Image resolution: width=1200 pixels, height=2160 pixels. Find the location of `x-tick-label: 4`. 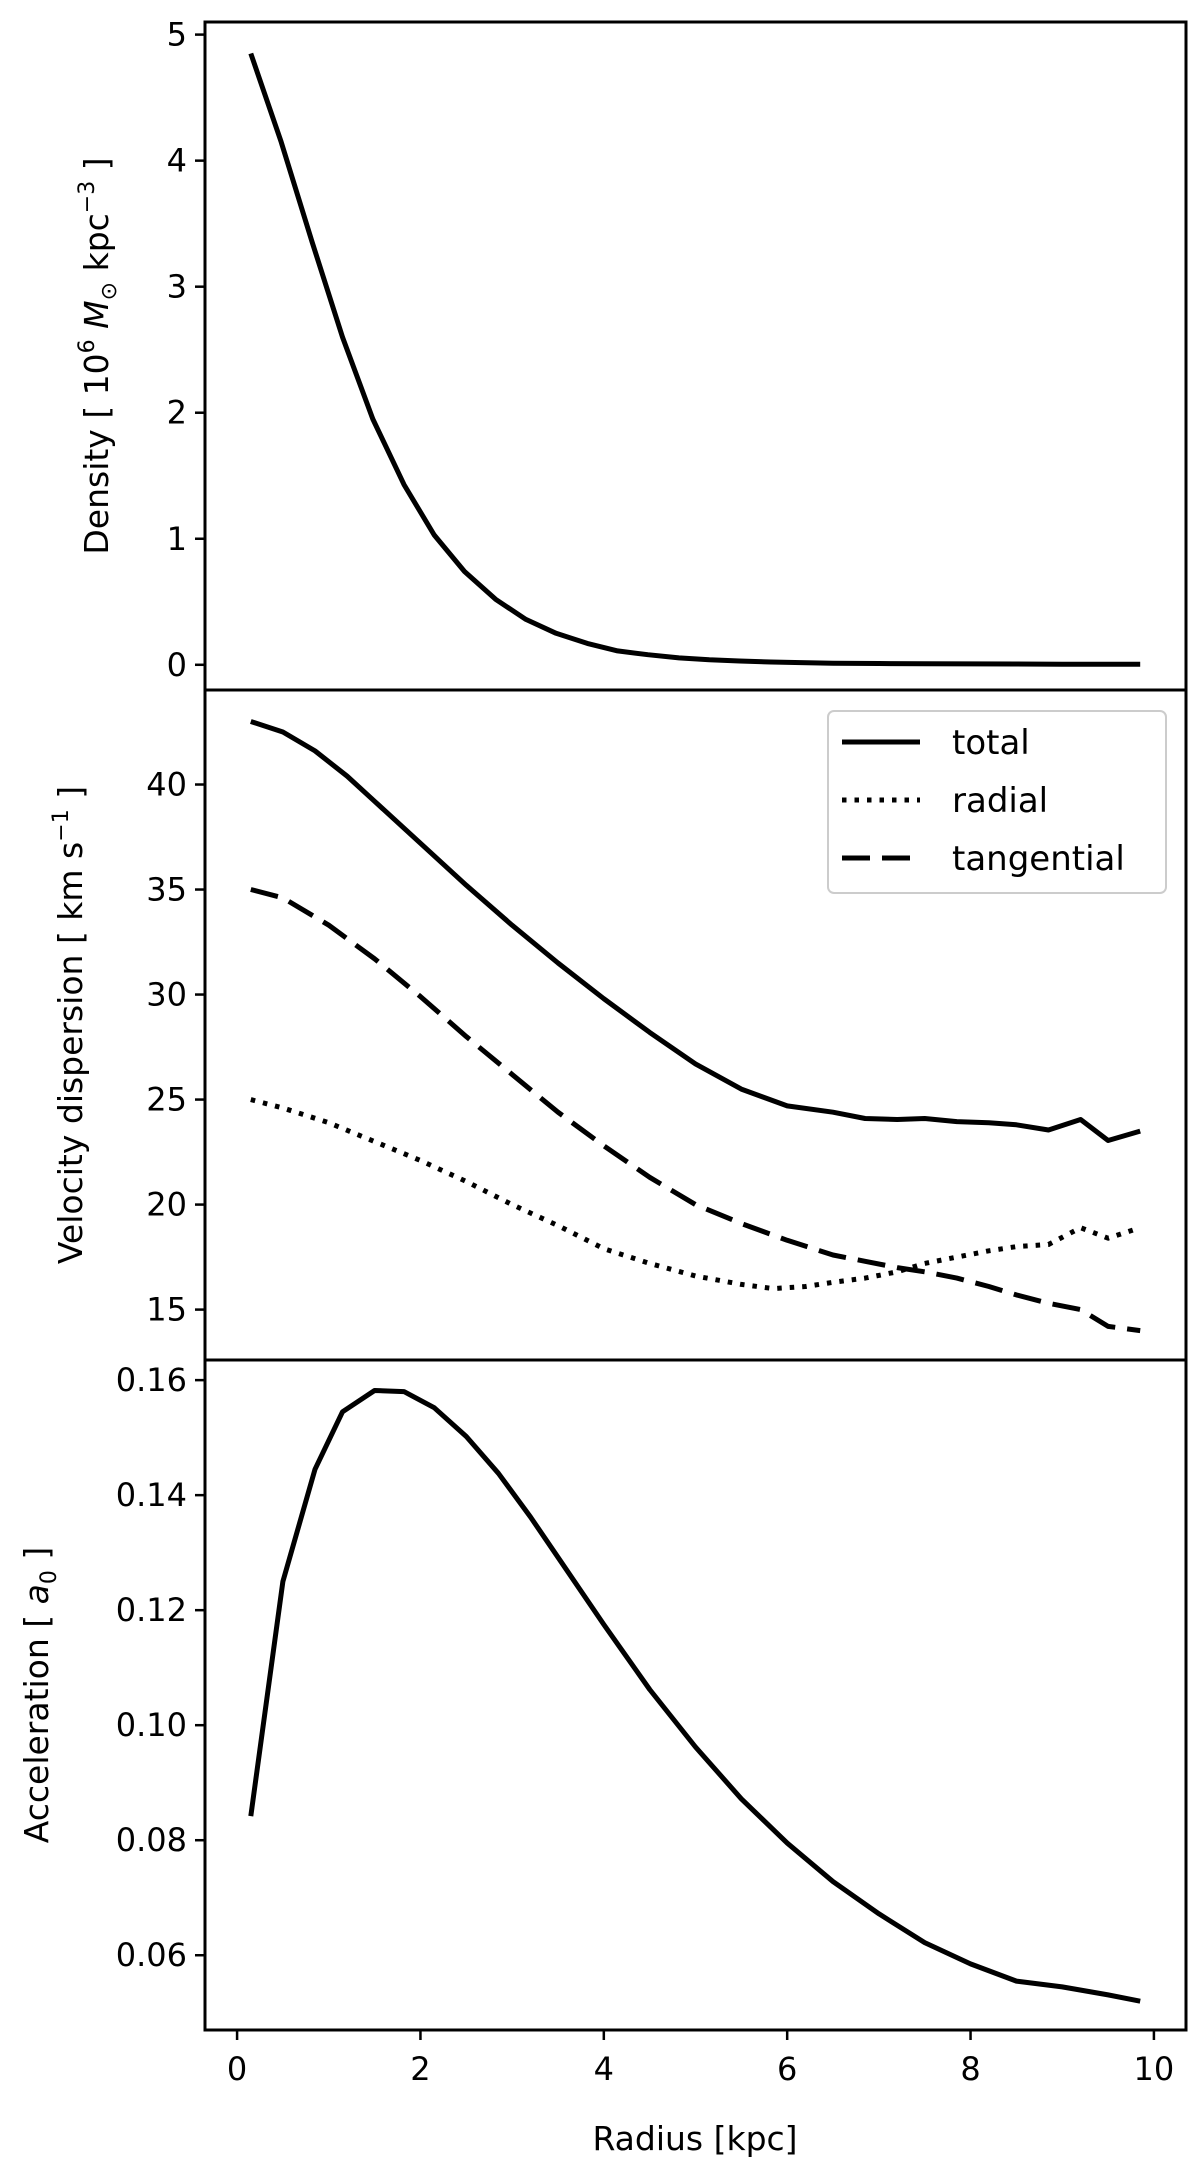

x-tick-label: 4 is located at coordinates (604, 2069).